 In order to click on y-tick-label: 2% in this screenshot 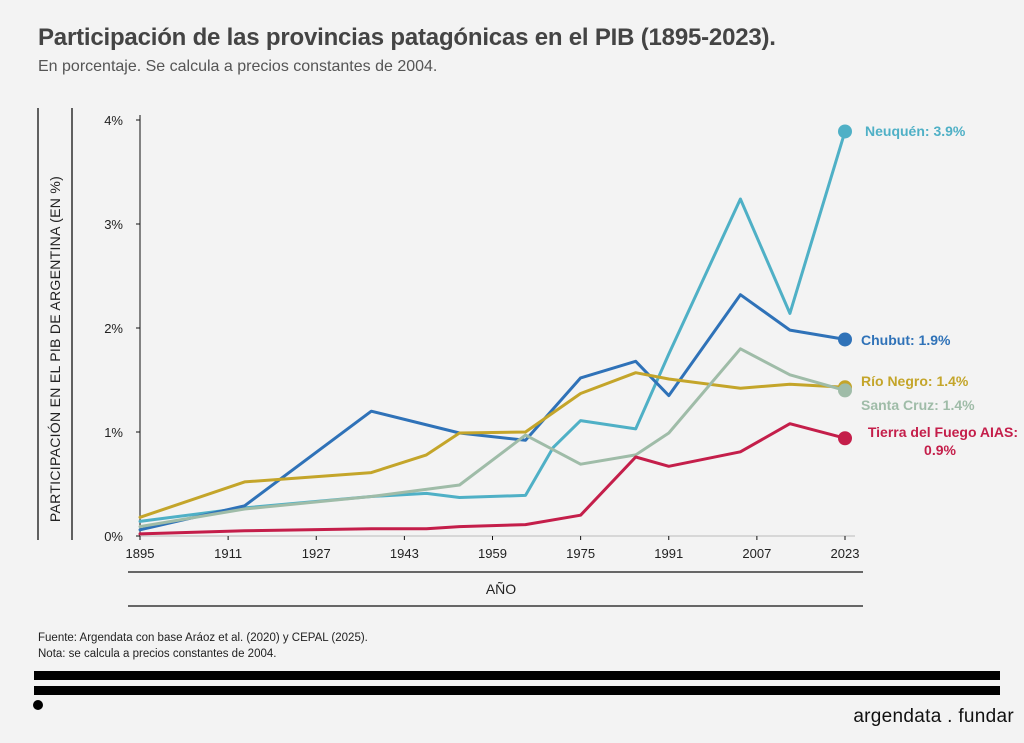, I will do `click(113, 328)`.